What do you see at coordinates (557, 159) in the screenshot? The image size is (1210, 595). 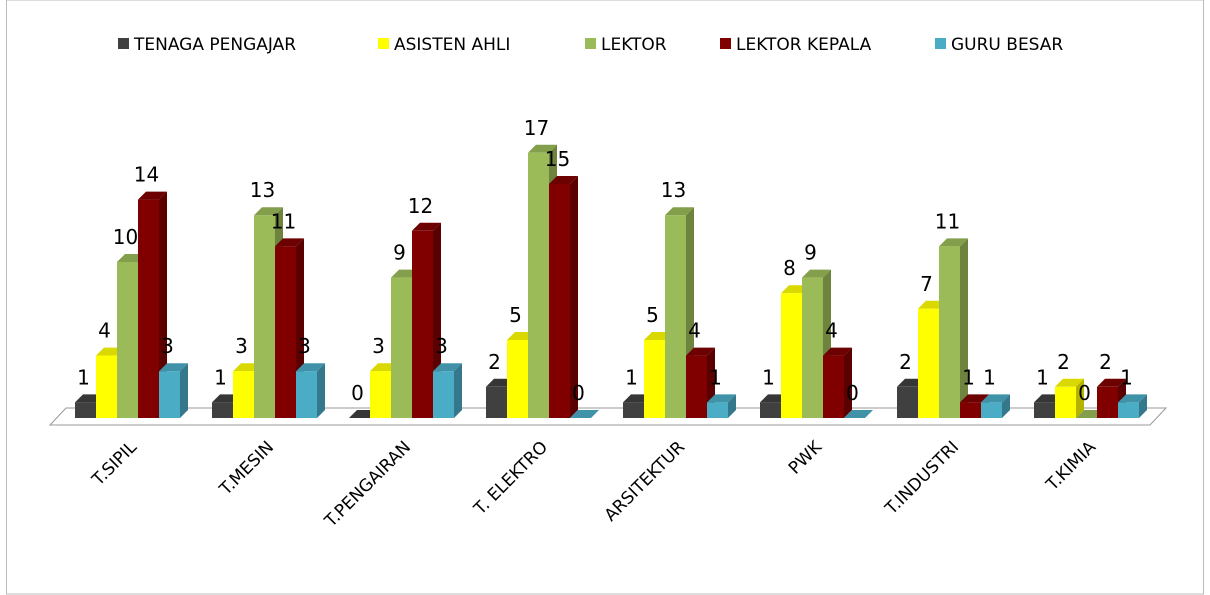 I see `data-label: 15` at bounding box center [557, 159].